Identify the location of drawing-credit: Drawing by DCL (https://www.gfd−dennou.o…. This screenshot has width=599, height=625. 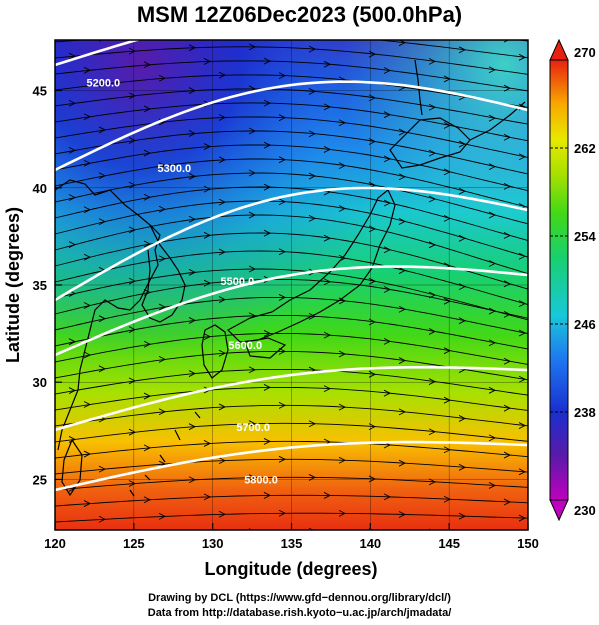
(299, 598).